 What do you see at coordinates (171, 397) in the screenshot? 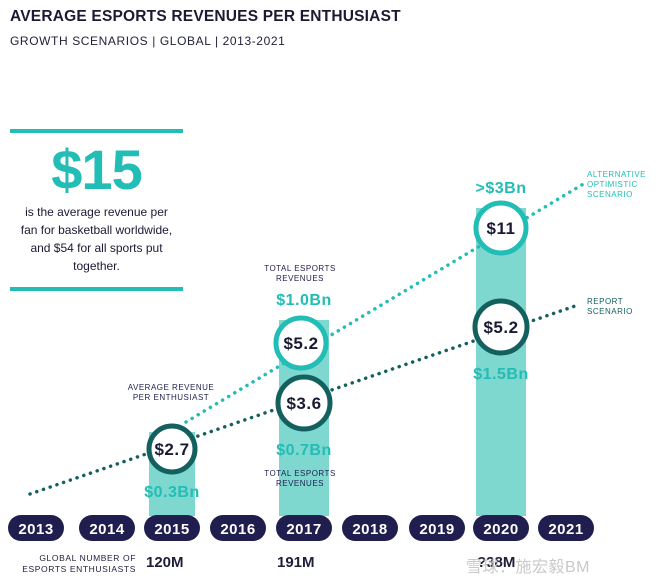
I see `annotation-avg-revenue-line-2: PER ENTHUSIAST` at bounding box center [171, 397].